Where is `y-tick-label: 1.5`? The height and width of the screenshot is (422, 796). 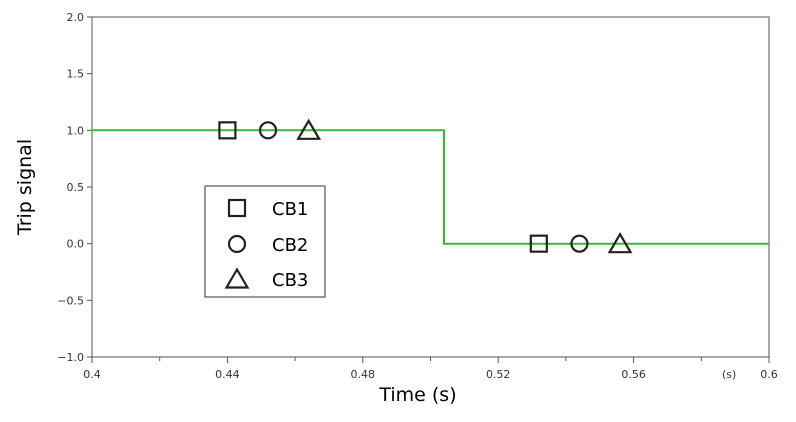 y-tick-label: 1.5 is located at coordinates (76, 74).